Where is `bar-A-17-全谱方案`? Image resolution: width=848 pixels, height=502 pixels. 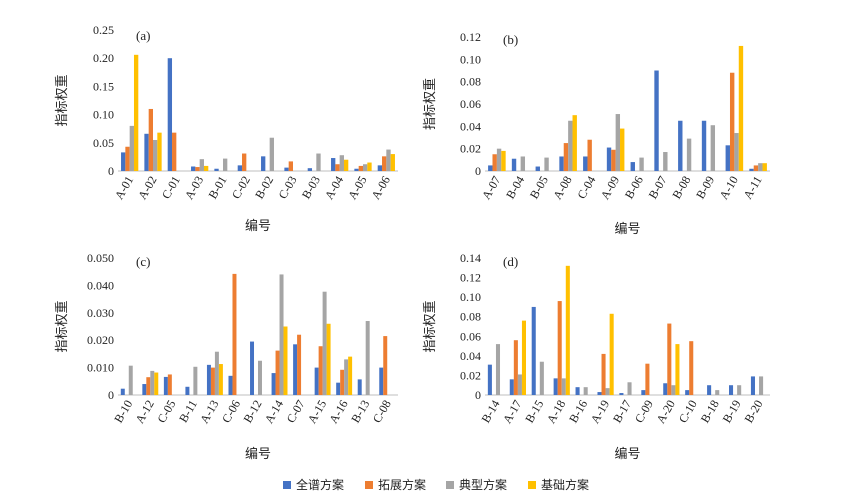 bar-A-17-全谱方案 is located at coordinates (511, 387).